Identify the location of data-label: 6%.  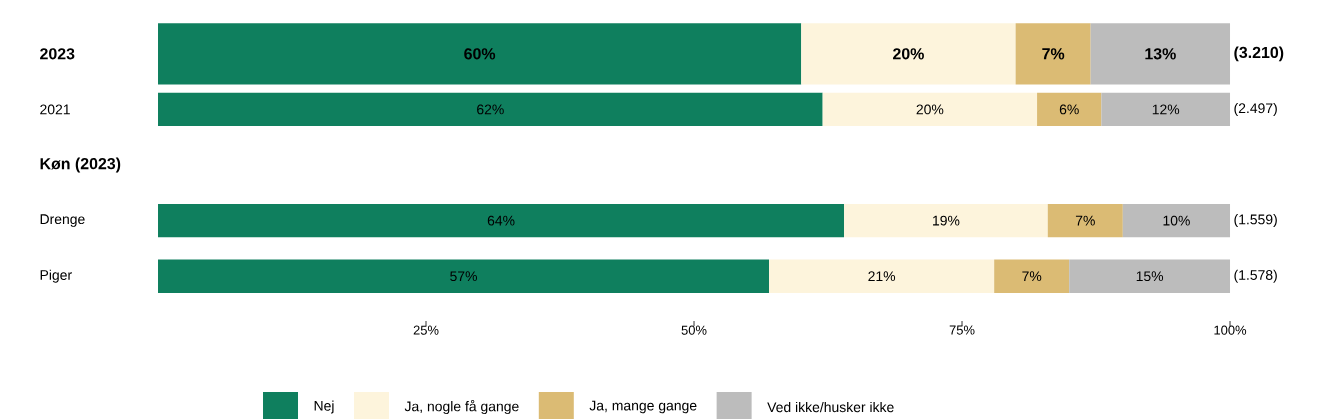
(1069, 109).